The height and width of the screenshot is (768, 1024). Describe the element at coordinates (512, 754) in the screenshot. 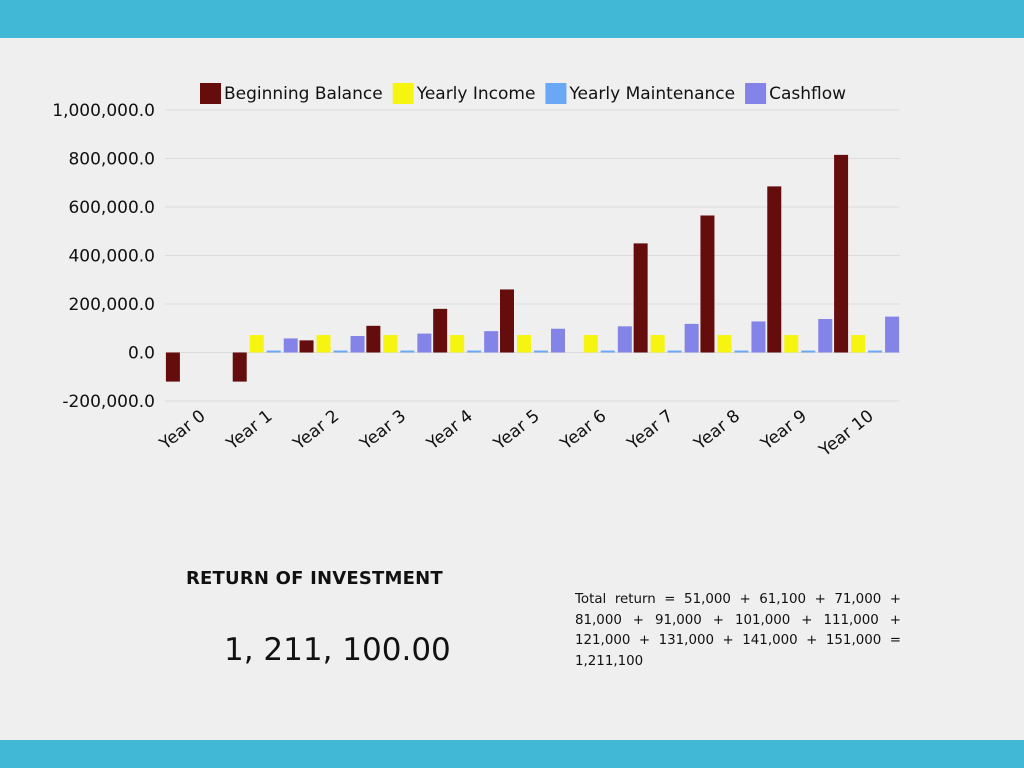

I see `bottom-band` at that location.